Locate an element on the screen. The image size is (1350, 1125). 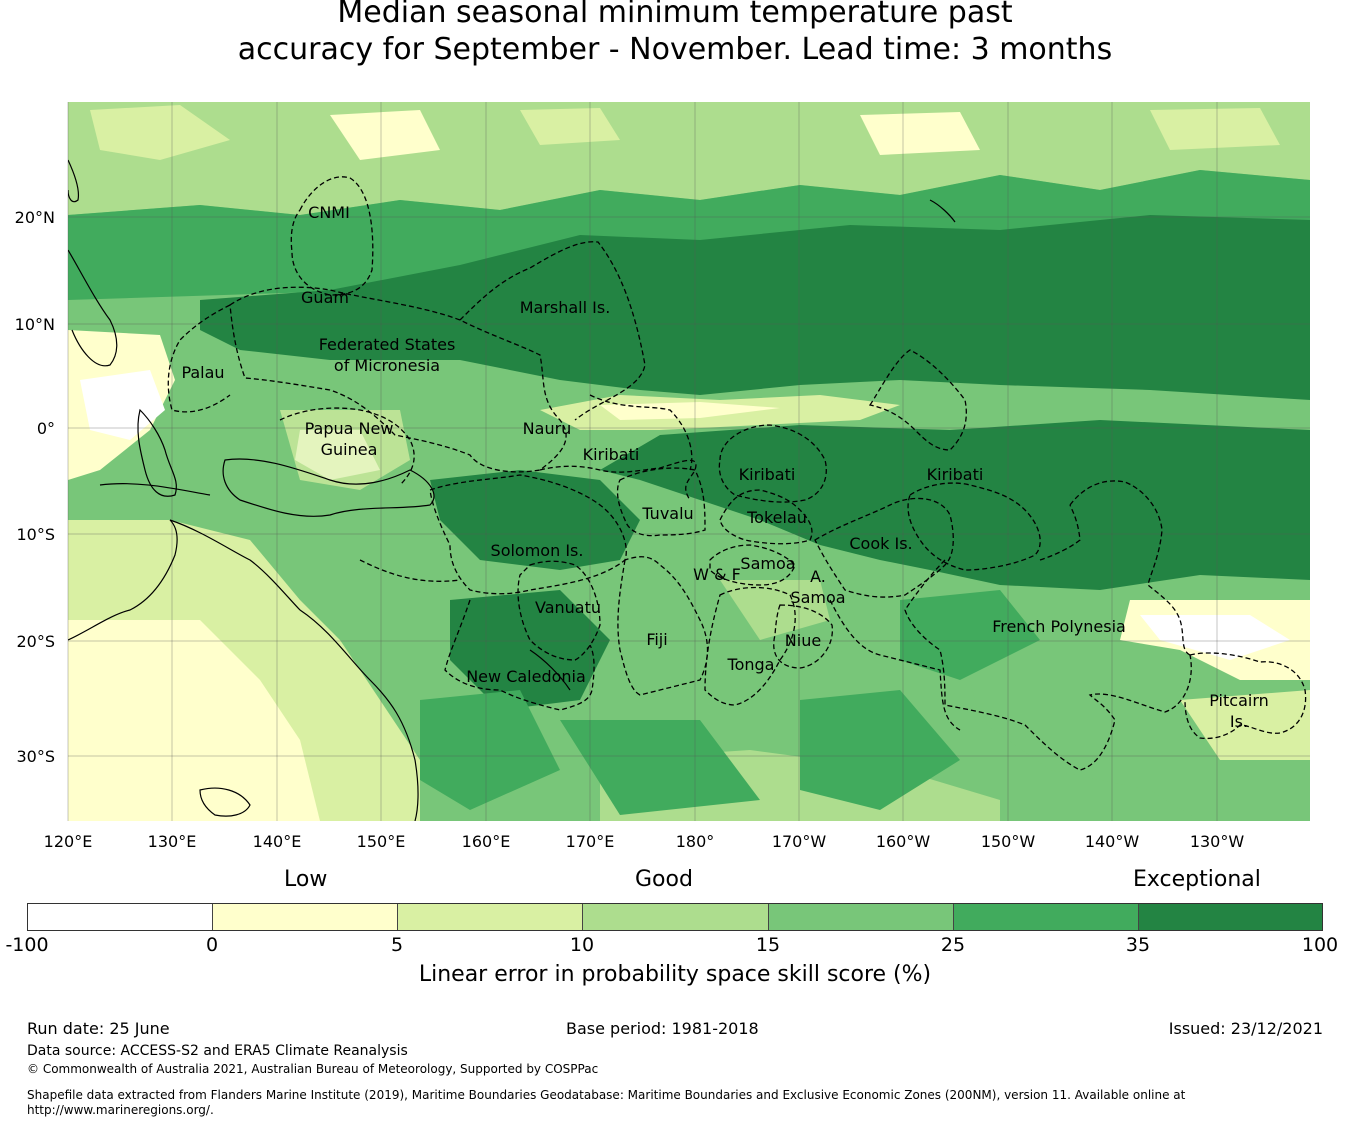
label-png-line-2: Guinea is located at coordinates (349, 449).